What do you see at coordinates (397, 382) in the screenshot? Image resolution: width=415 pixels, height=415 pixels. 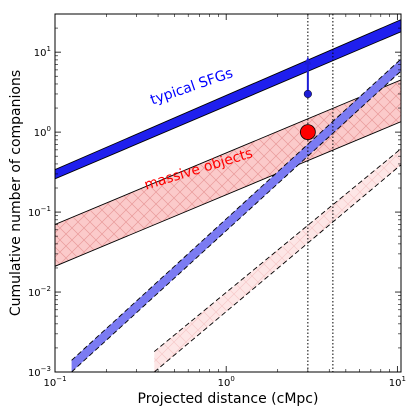 I see `x-tick-label: 10¹` at bounding box center [397, 382].